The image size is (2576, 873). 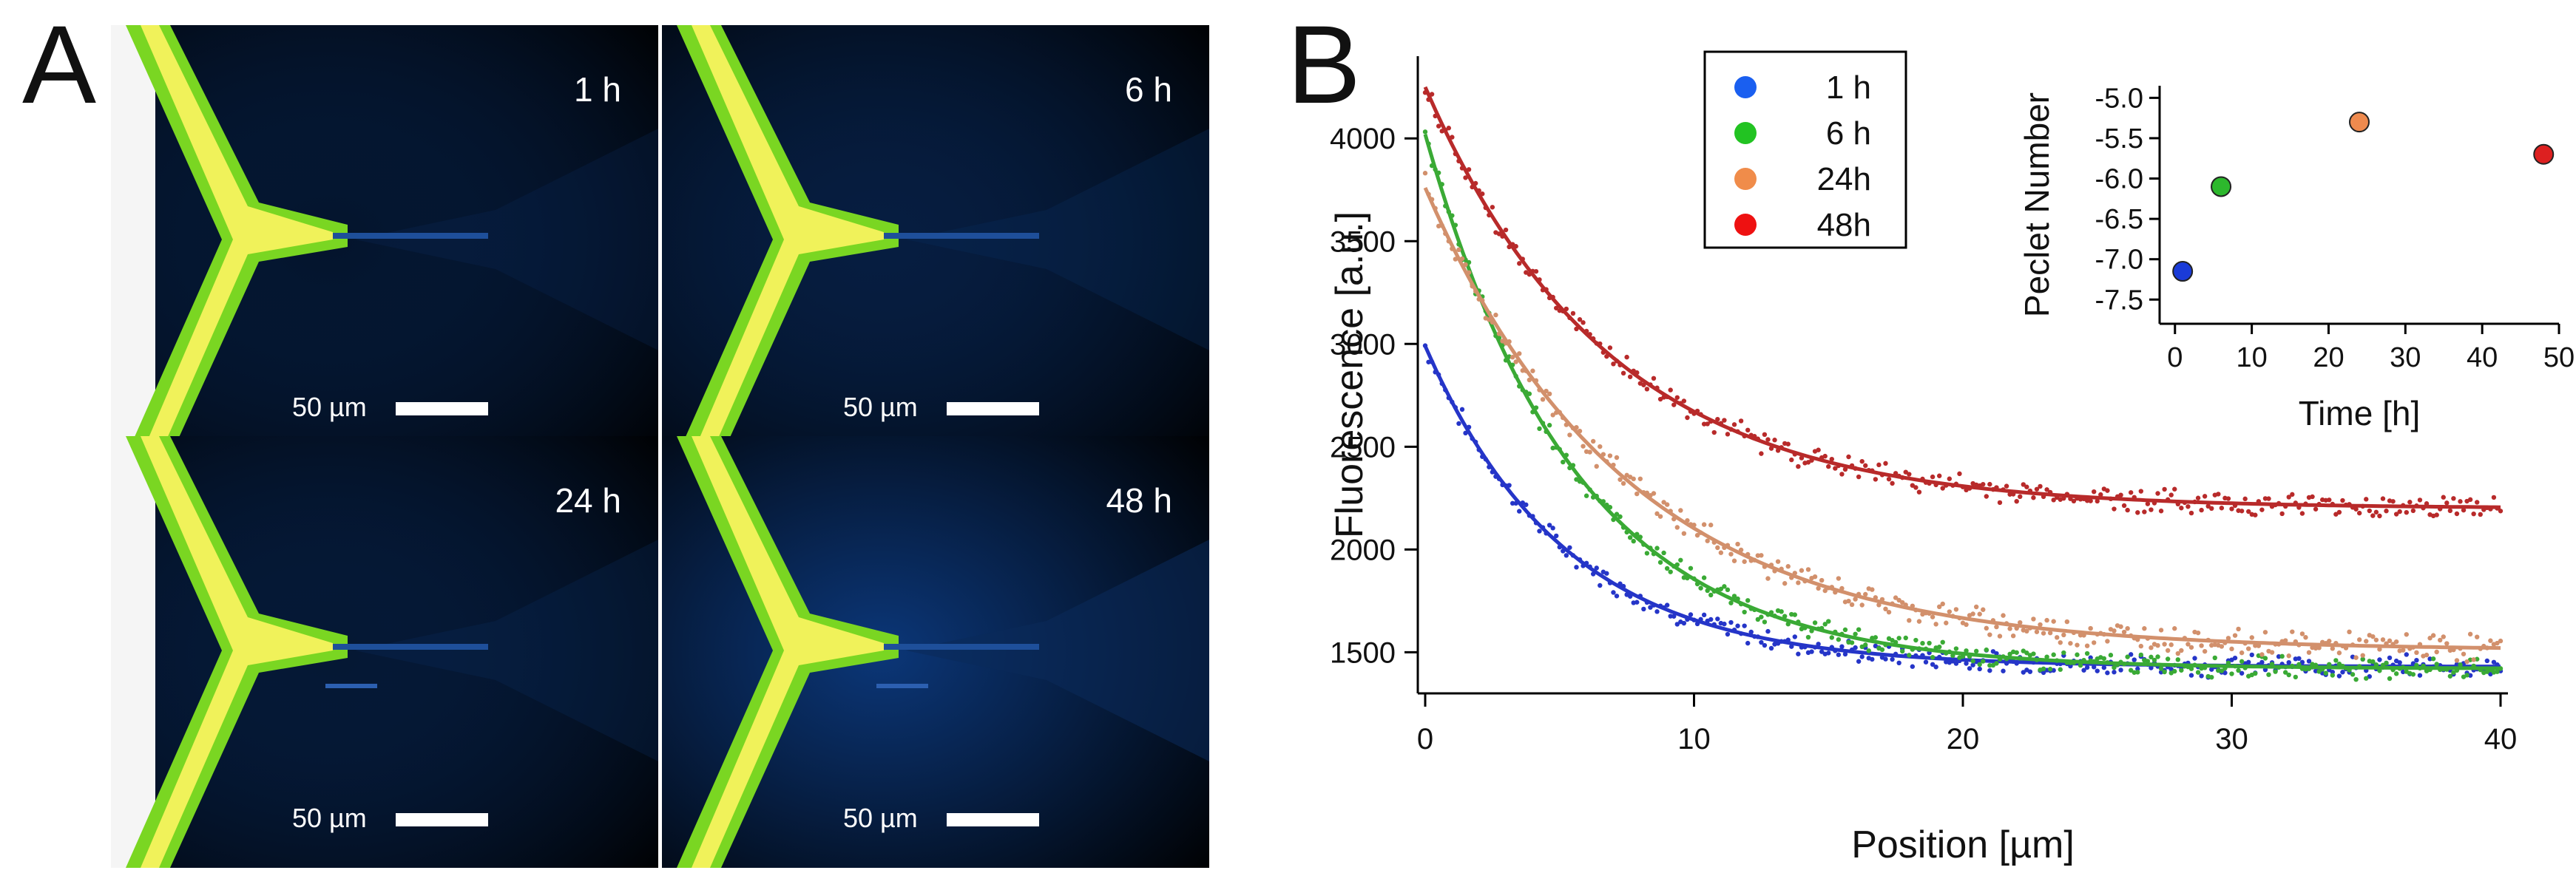 I want to click on y-tick-label: 3500, so click(x=1363, y=242).